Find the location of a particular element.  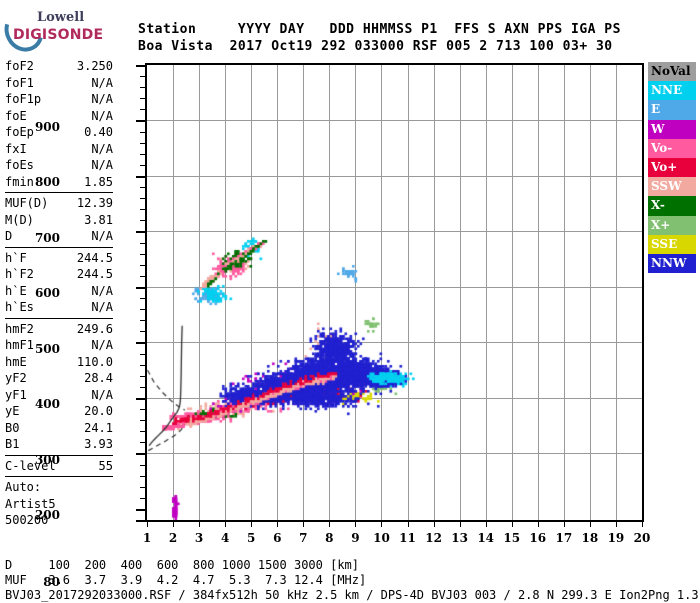

legend-item-vo: Vo+ is located at coordinates (672, 167).